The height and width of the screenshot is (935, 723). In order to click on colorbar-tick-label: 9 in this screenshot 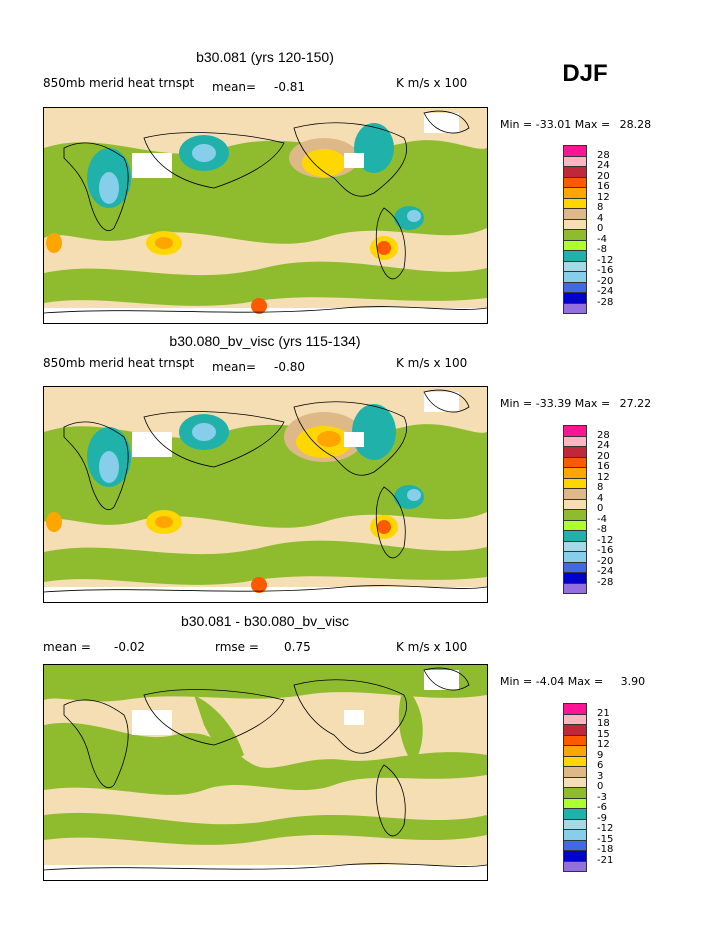, I will do `click(600, 755)`.